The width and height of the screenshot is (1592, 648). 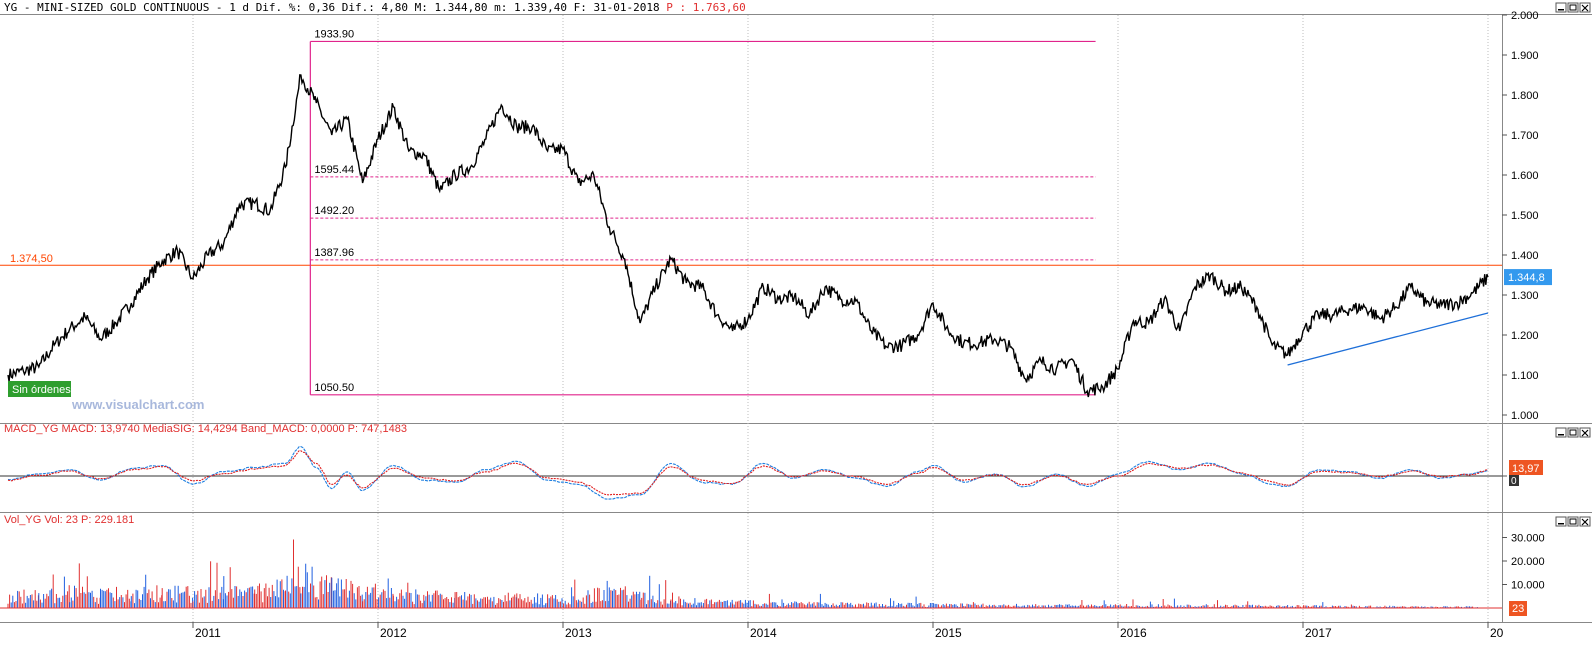 What do you see at coordinates (334, 34) in the screenshot?
I see `fibonacci-level-label: 1933.90` at bounding box center [334, 34].